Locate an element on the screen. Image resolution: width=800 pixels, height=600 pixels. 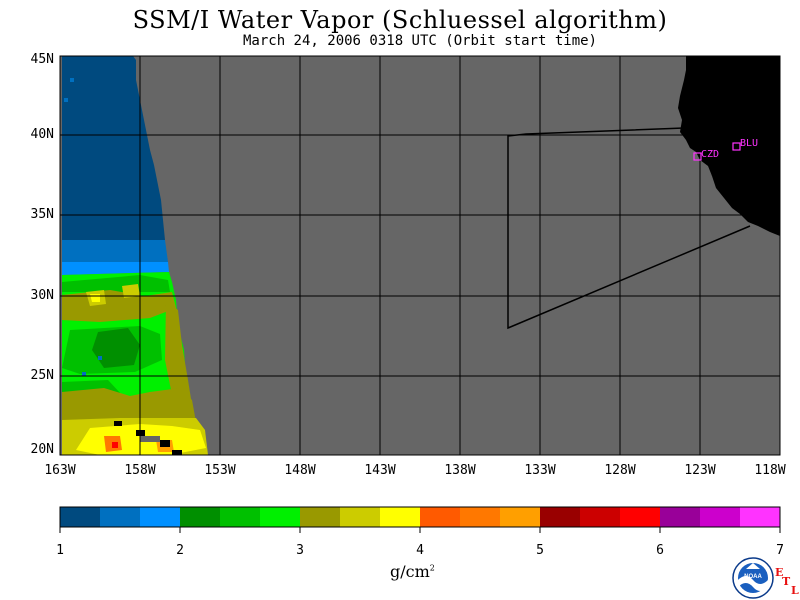
etl-letter-t: T is located at coordinates (786, 581).